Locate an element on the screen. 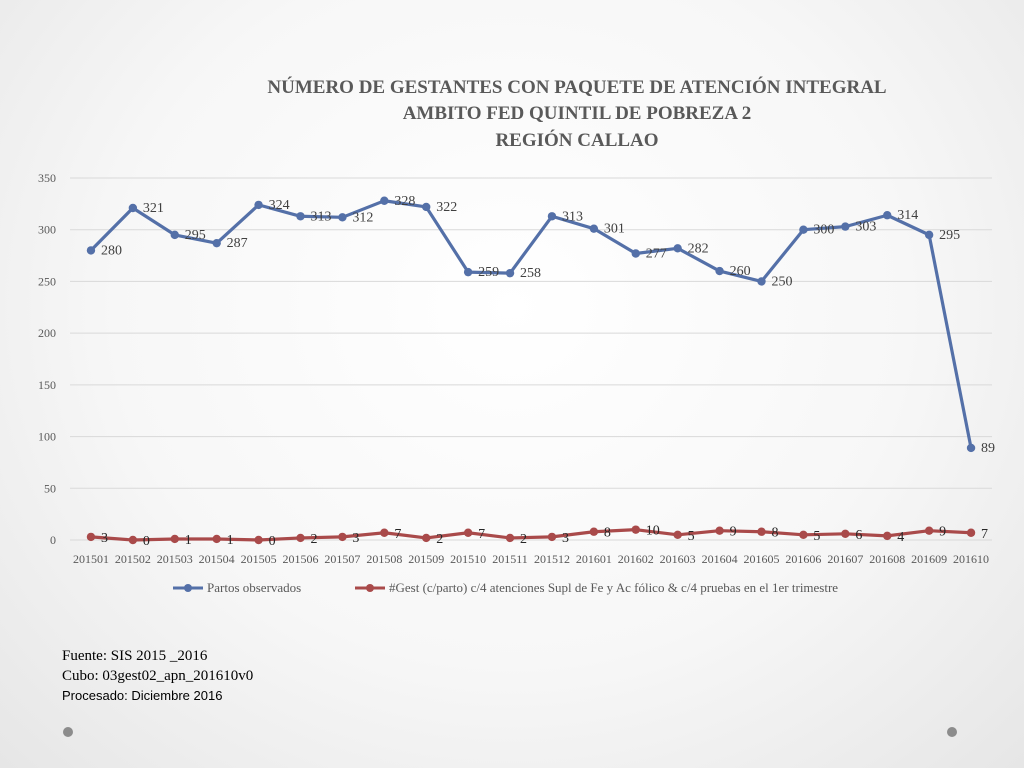  data-label: 89 is located at coordinates (988, 448).